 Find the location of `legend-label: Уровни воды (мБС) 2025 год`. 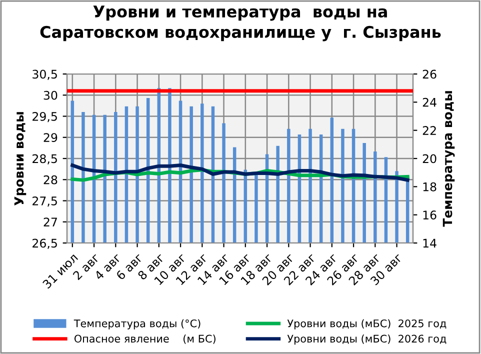

legend-label: Уровни воды (мБС) 2025 год is located at coordinates (366, 324).